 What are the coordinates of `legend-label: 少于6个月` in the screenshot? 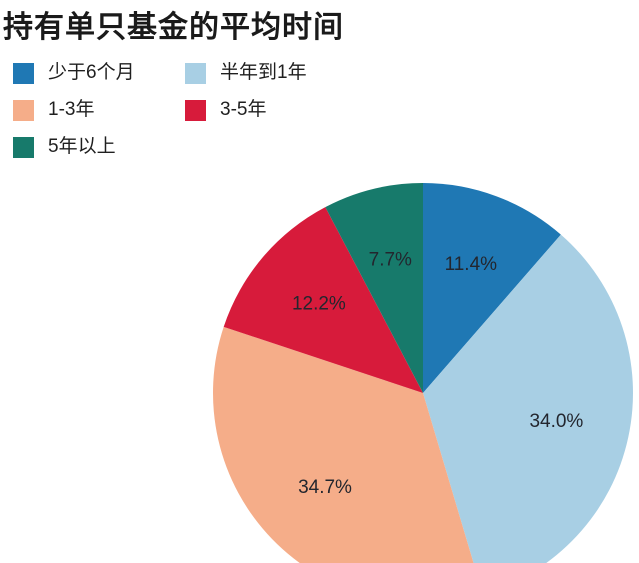 It's located at (91, 72).